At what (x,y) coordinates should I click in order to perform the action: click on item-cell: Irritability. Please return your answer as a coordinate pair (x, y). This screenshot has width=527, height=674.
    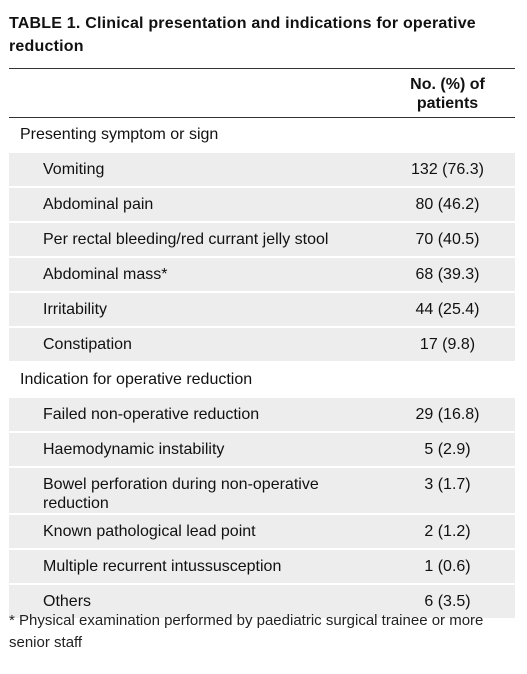
    Looking at the image, I should click on (194, 310).